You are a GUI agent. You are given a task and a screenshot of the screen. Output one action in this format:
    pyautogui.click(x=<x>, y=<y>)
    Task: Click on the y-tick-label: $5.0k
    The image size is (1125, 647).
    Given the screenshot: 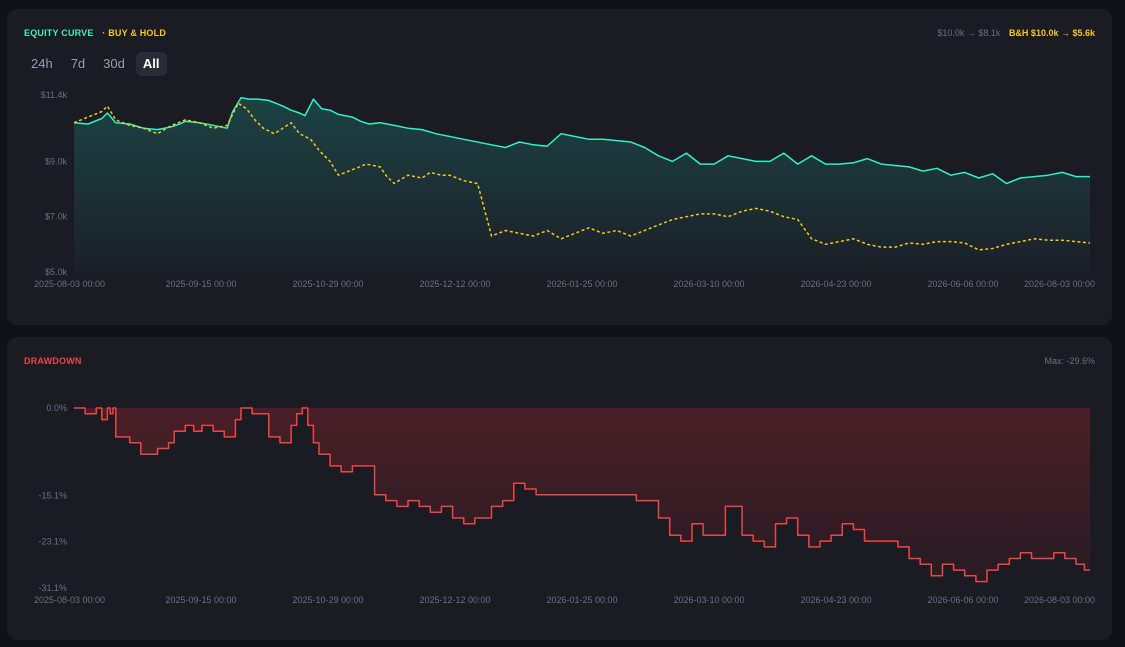 What is the action you would take?
    pyautogui.click(x=56, y=272)
    